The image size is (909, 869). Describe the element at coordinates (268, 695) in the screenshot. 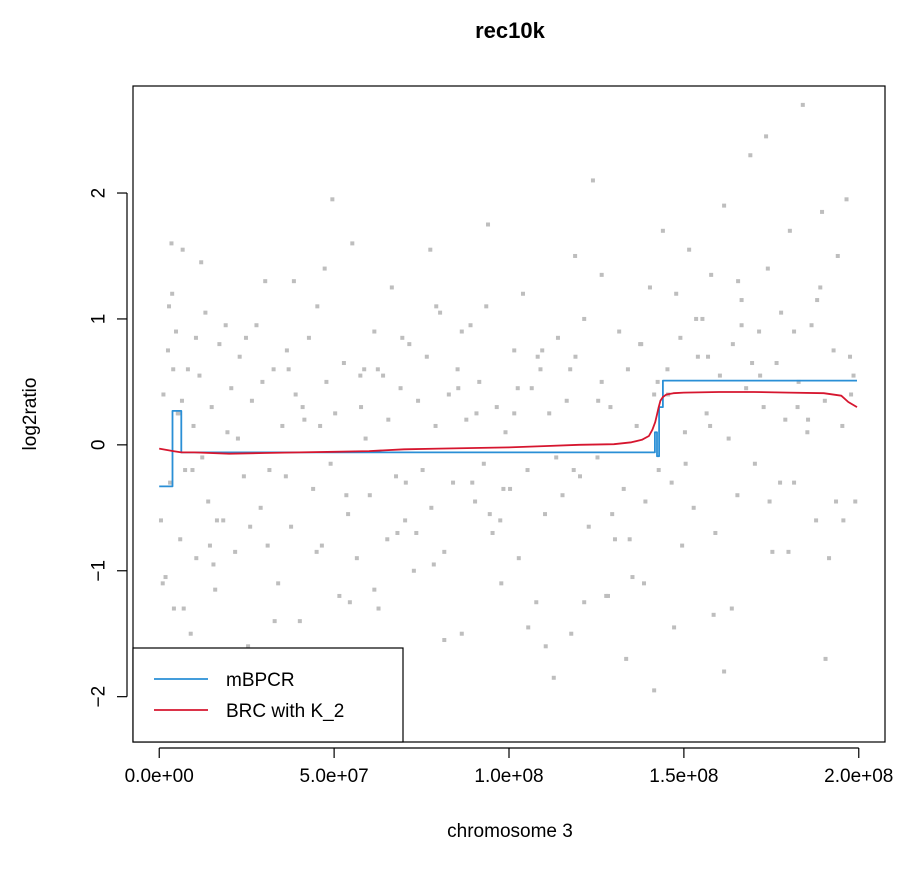

I see `legend: mBPCR BRC with K_2` at that location.